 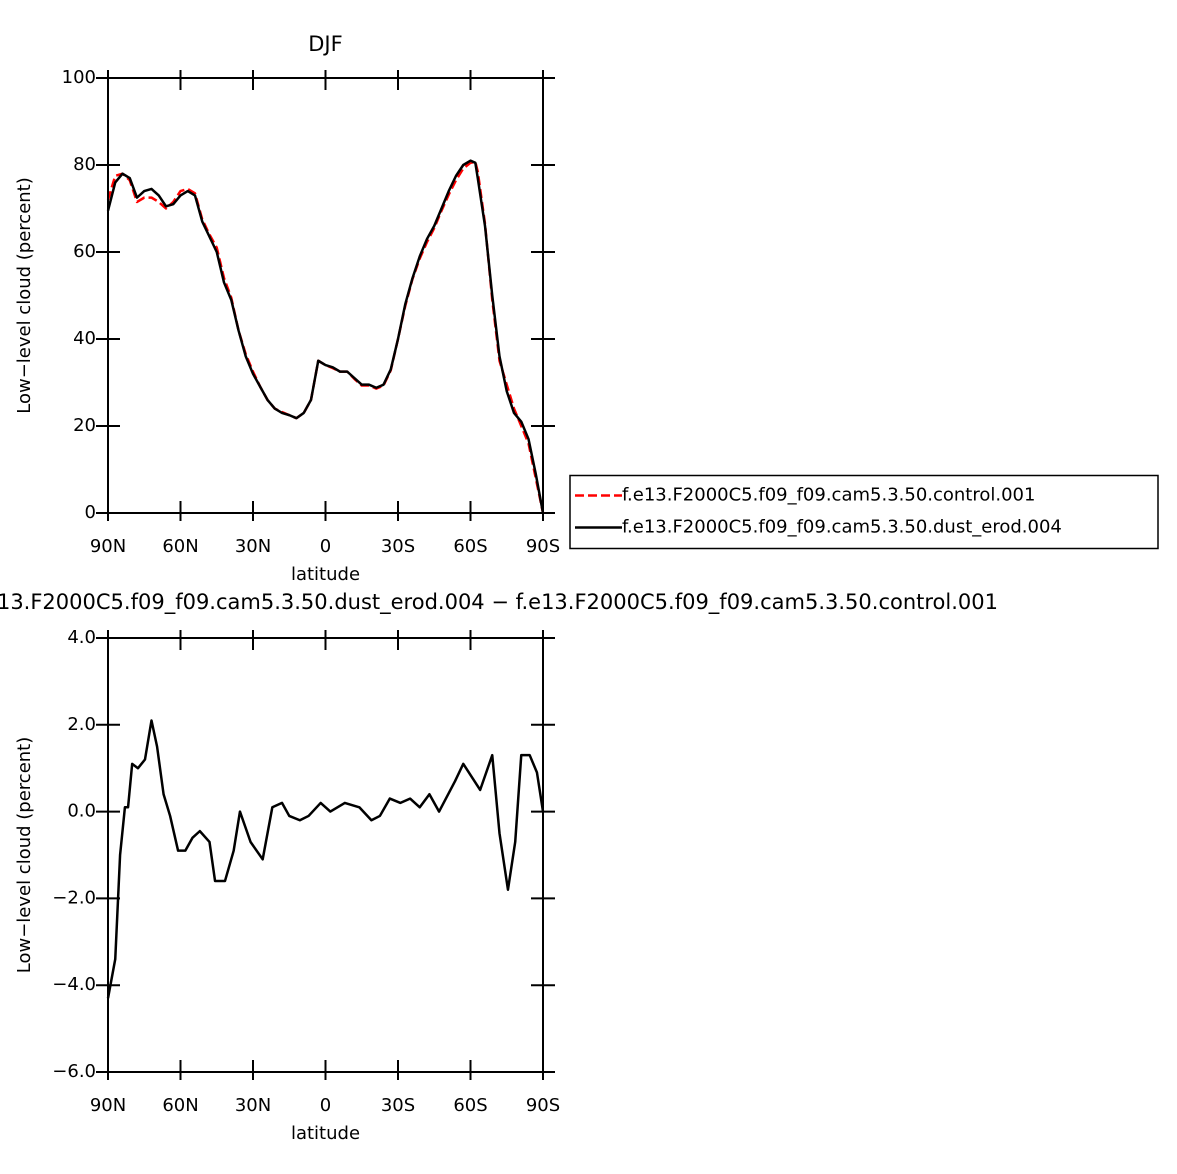 What do you see at coordinates (74, 897) in the screenshot?
I see `y-tick-label: −2.0` at bounding box center [74, 897].